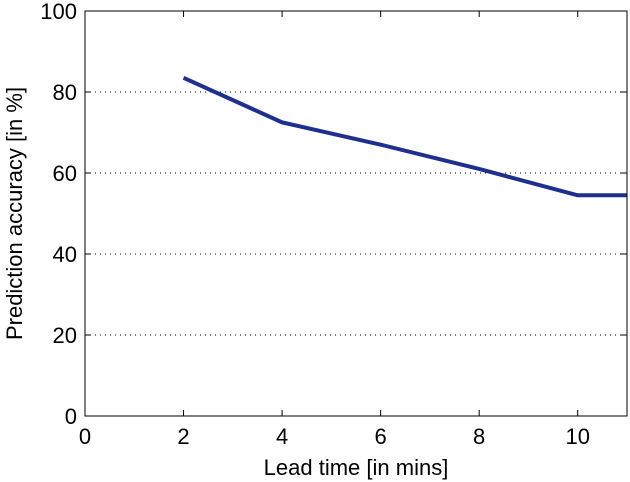  What do you see at coordinates (71, 416) in the screenshot?
I see `y-tick-label-0: 0` at bounding box center [71, 416].